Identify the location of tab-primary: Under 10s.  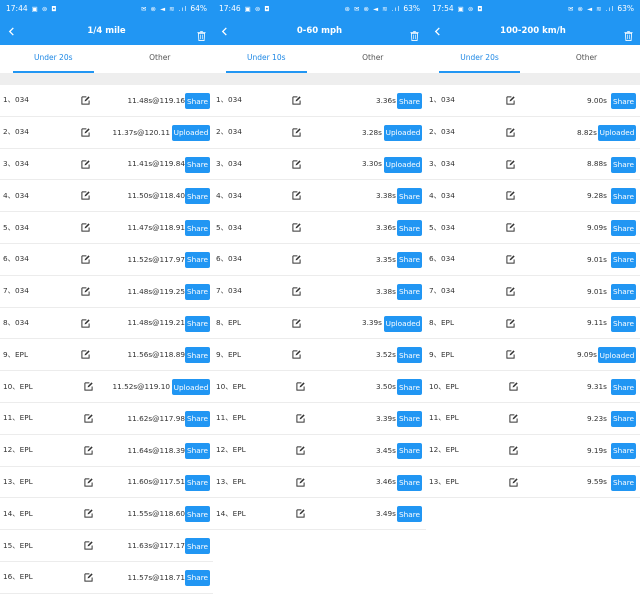
(266, 59).